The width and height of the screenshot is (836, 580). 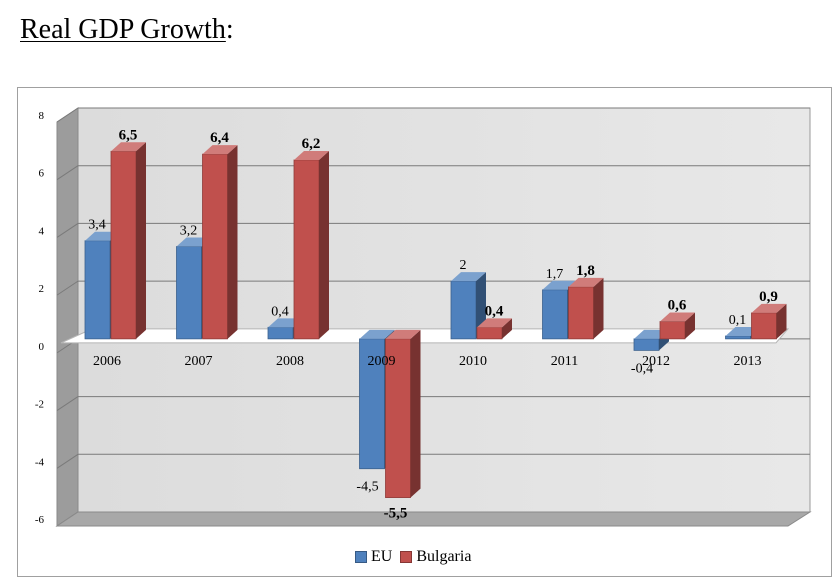 I want to click on bar-bulgaria-2007, so click(x=220, y=242).